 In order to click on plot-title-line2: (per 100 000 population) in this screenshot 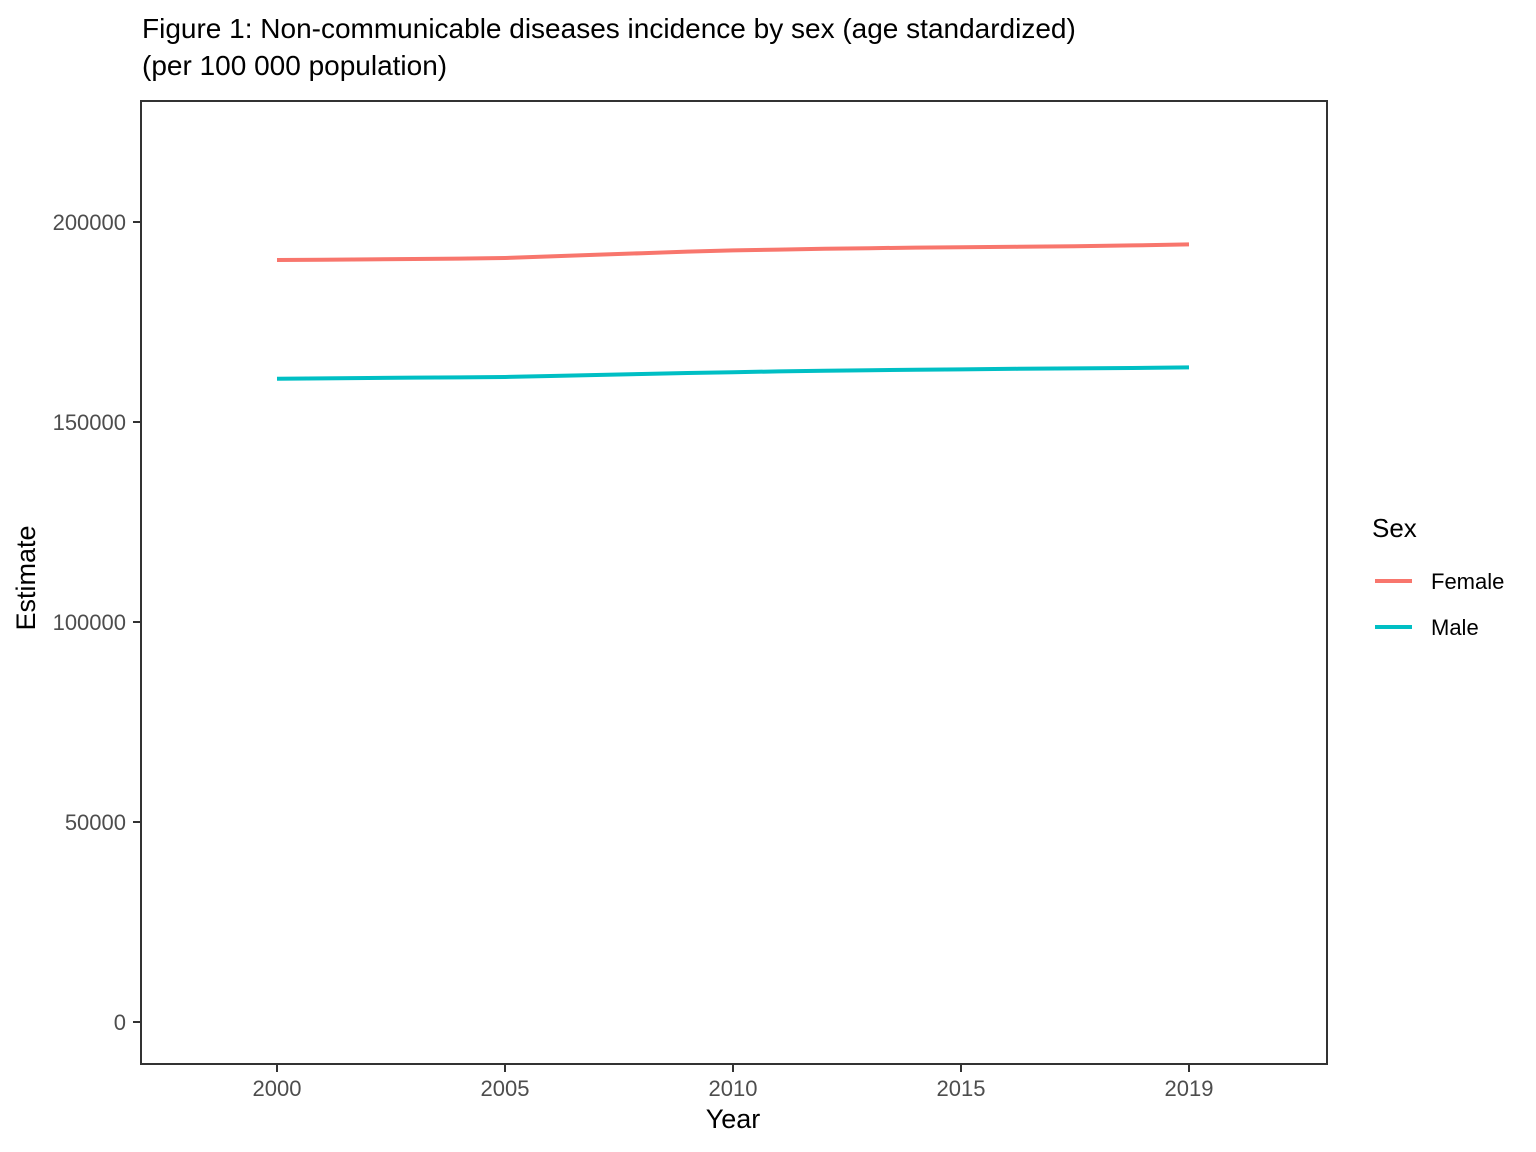, I will do `click(295, 65)`.